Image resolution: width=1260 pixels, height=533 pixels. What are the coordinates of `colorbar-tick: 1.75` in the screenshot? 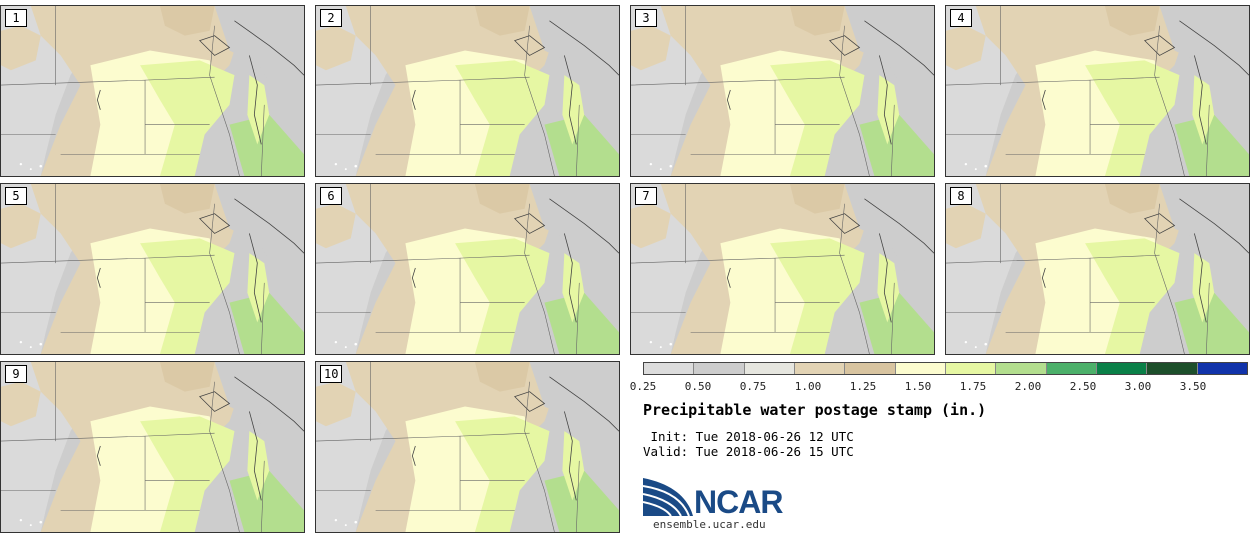 It's located at (973, 386).